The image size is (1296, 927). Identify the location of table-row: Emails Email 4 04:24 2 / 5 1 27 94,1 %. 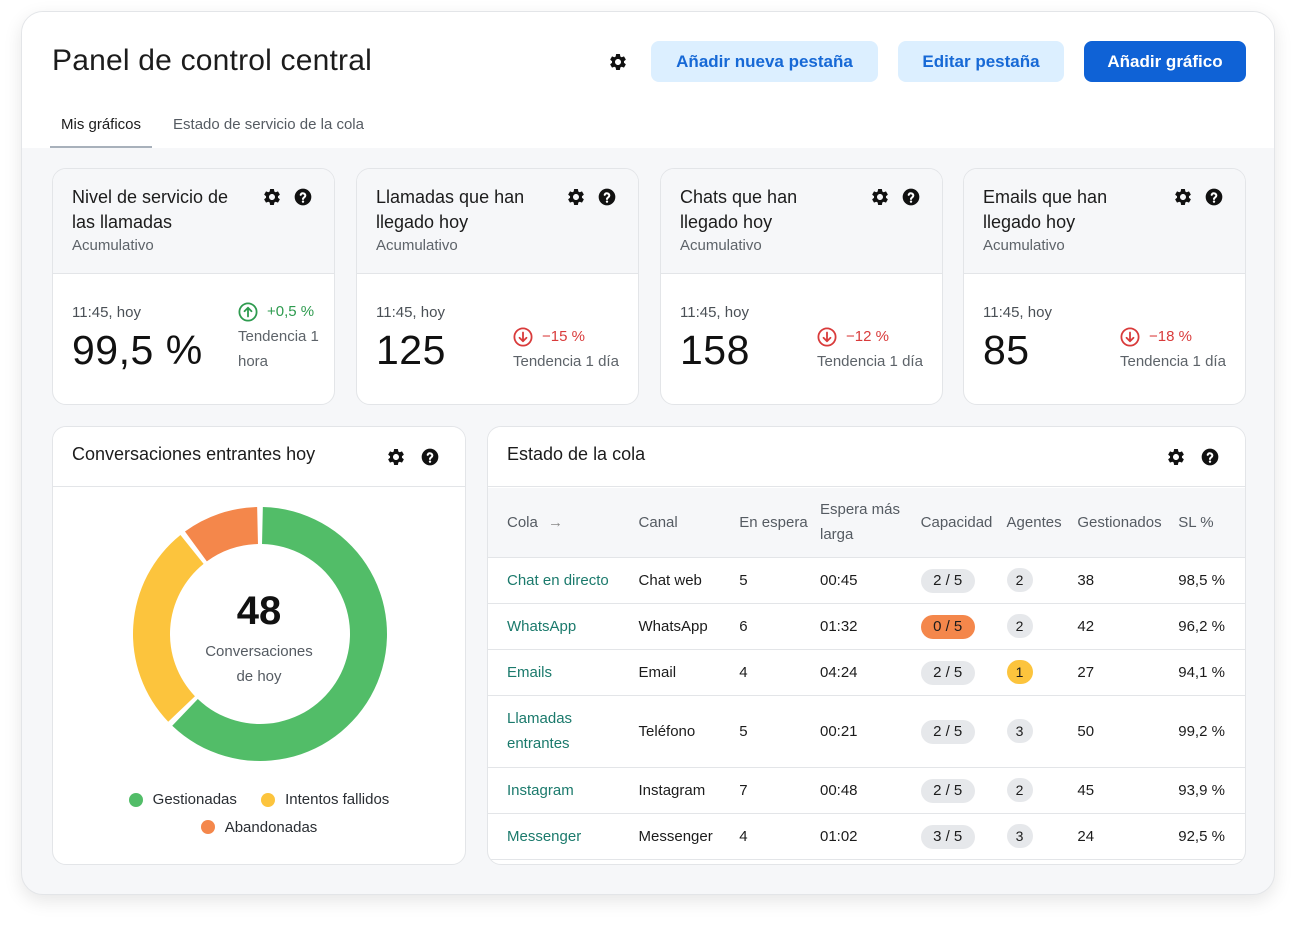
(866, 672).